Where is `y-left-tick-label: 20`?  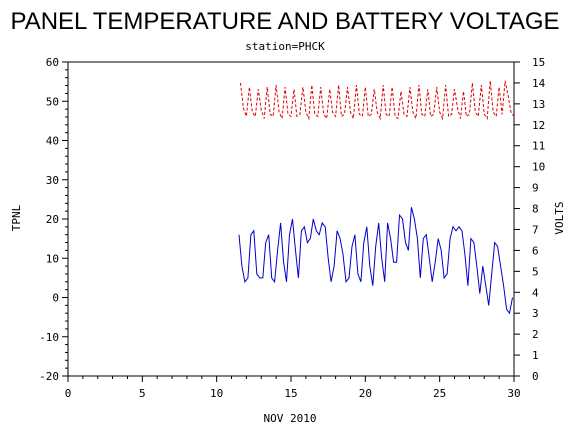
y-left-tick-label: 20 is located at coordinates (52, 219).